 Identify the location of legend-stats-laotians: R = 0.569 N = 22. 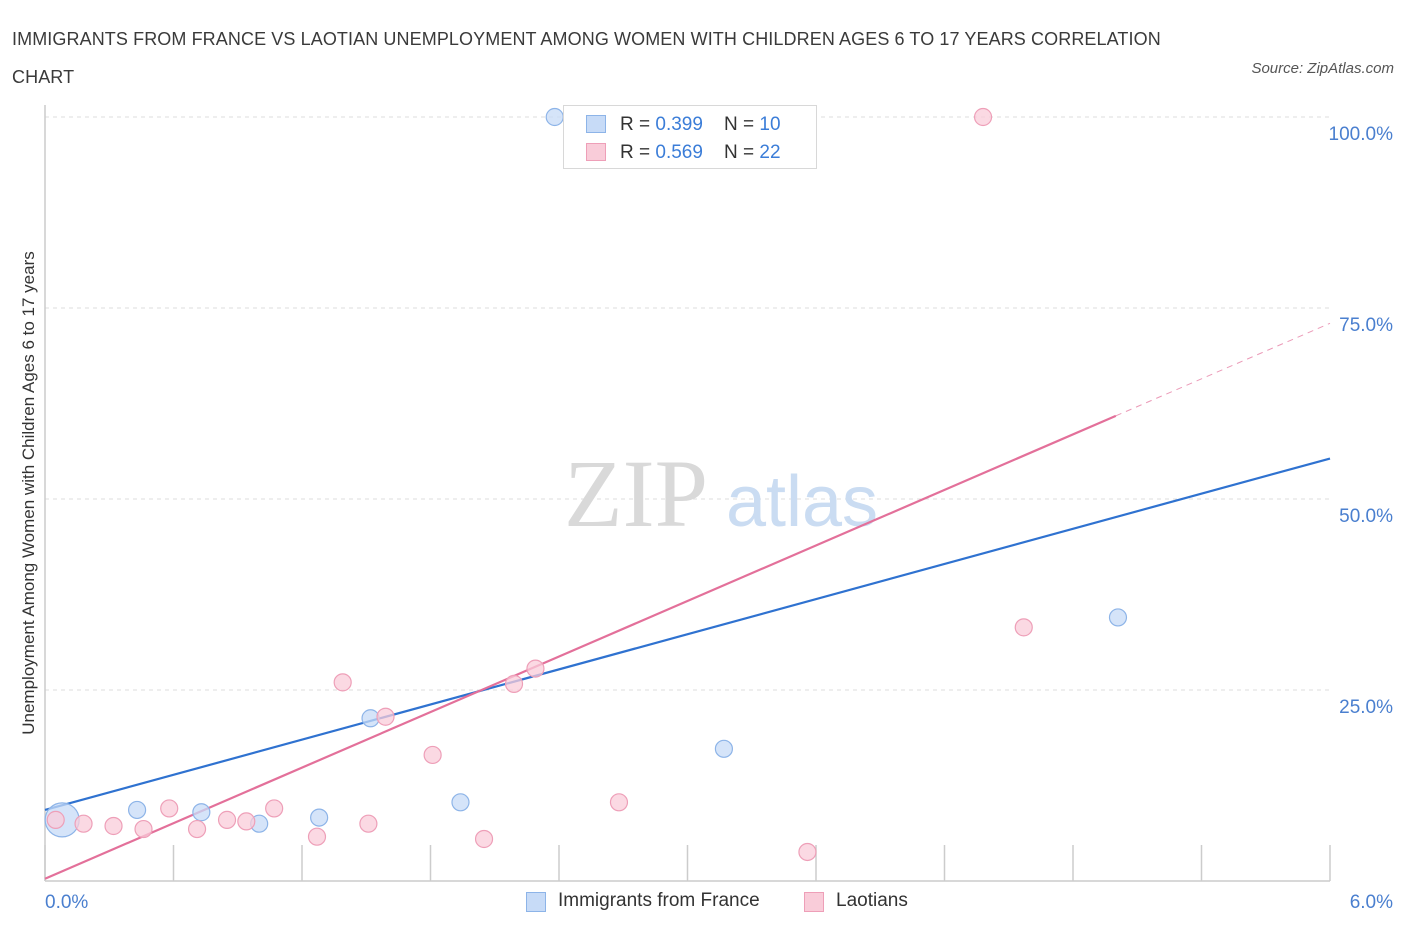
(700, 153).